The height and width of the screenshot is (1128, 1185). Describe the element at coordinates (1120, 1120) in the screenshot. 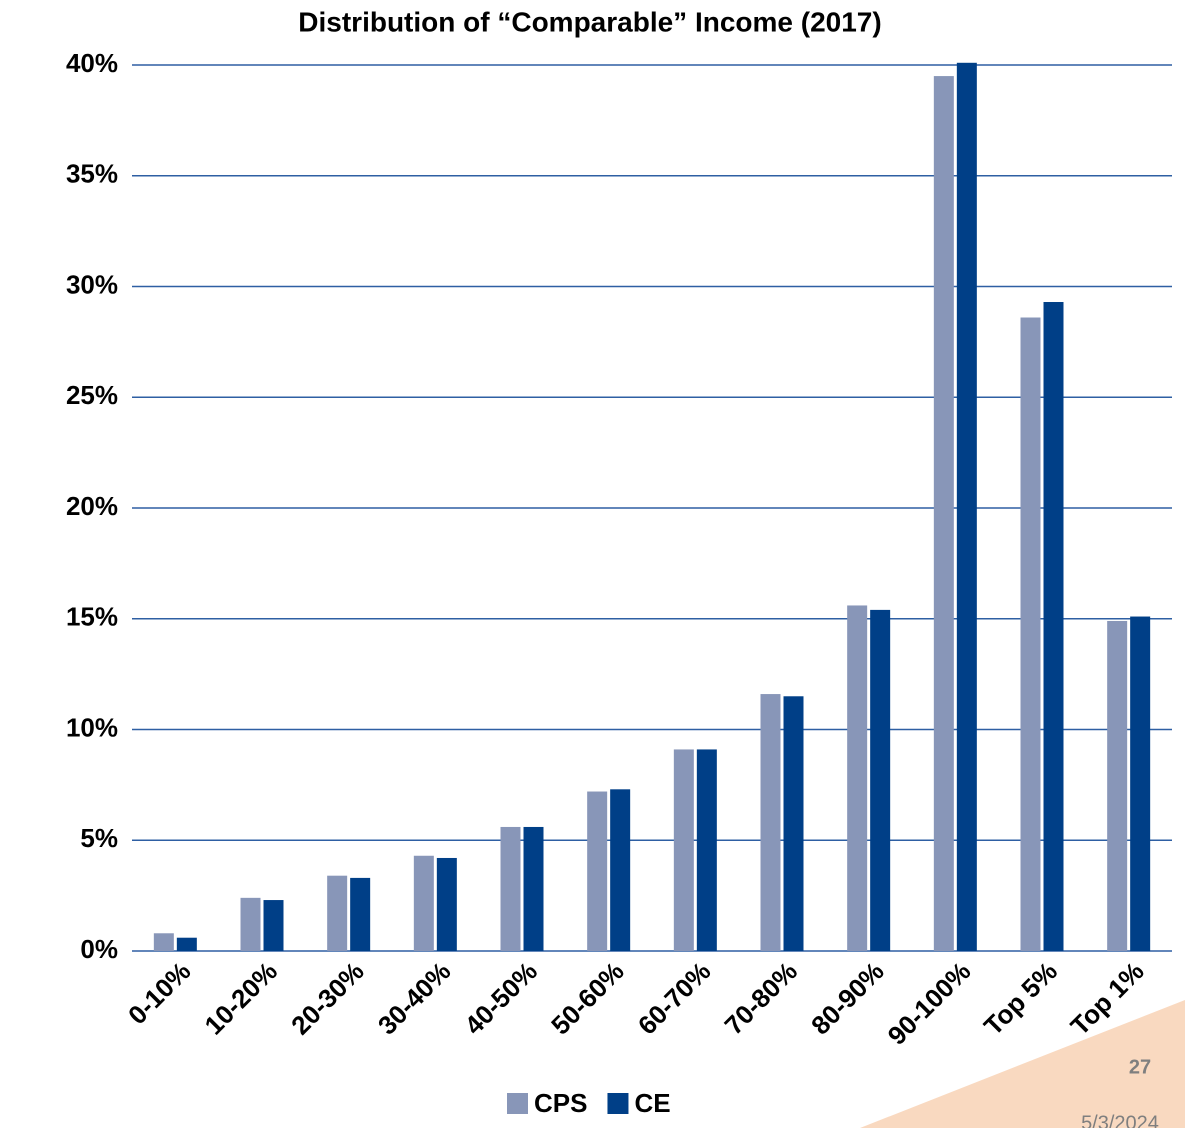

I see `date: 5/3/2024` at that location.